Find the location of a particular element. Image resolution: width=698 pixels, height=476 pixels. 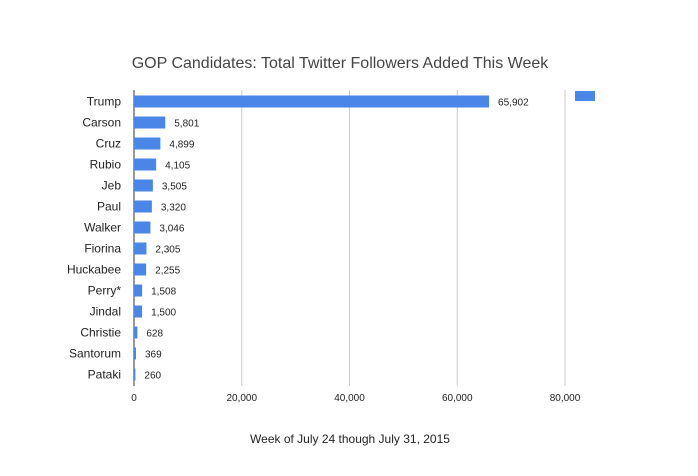

value-label: 3,505 is located at coordinates (174, 187).